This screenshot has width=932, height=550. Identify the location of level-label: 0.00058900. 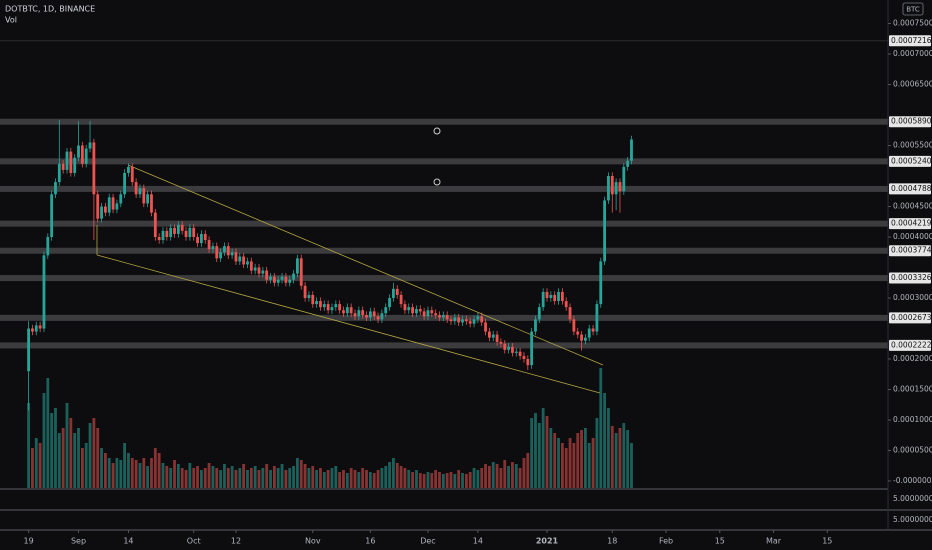
(911, 121).